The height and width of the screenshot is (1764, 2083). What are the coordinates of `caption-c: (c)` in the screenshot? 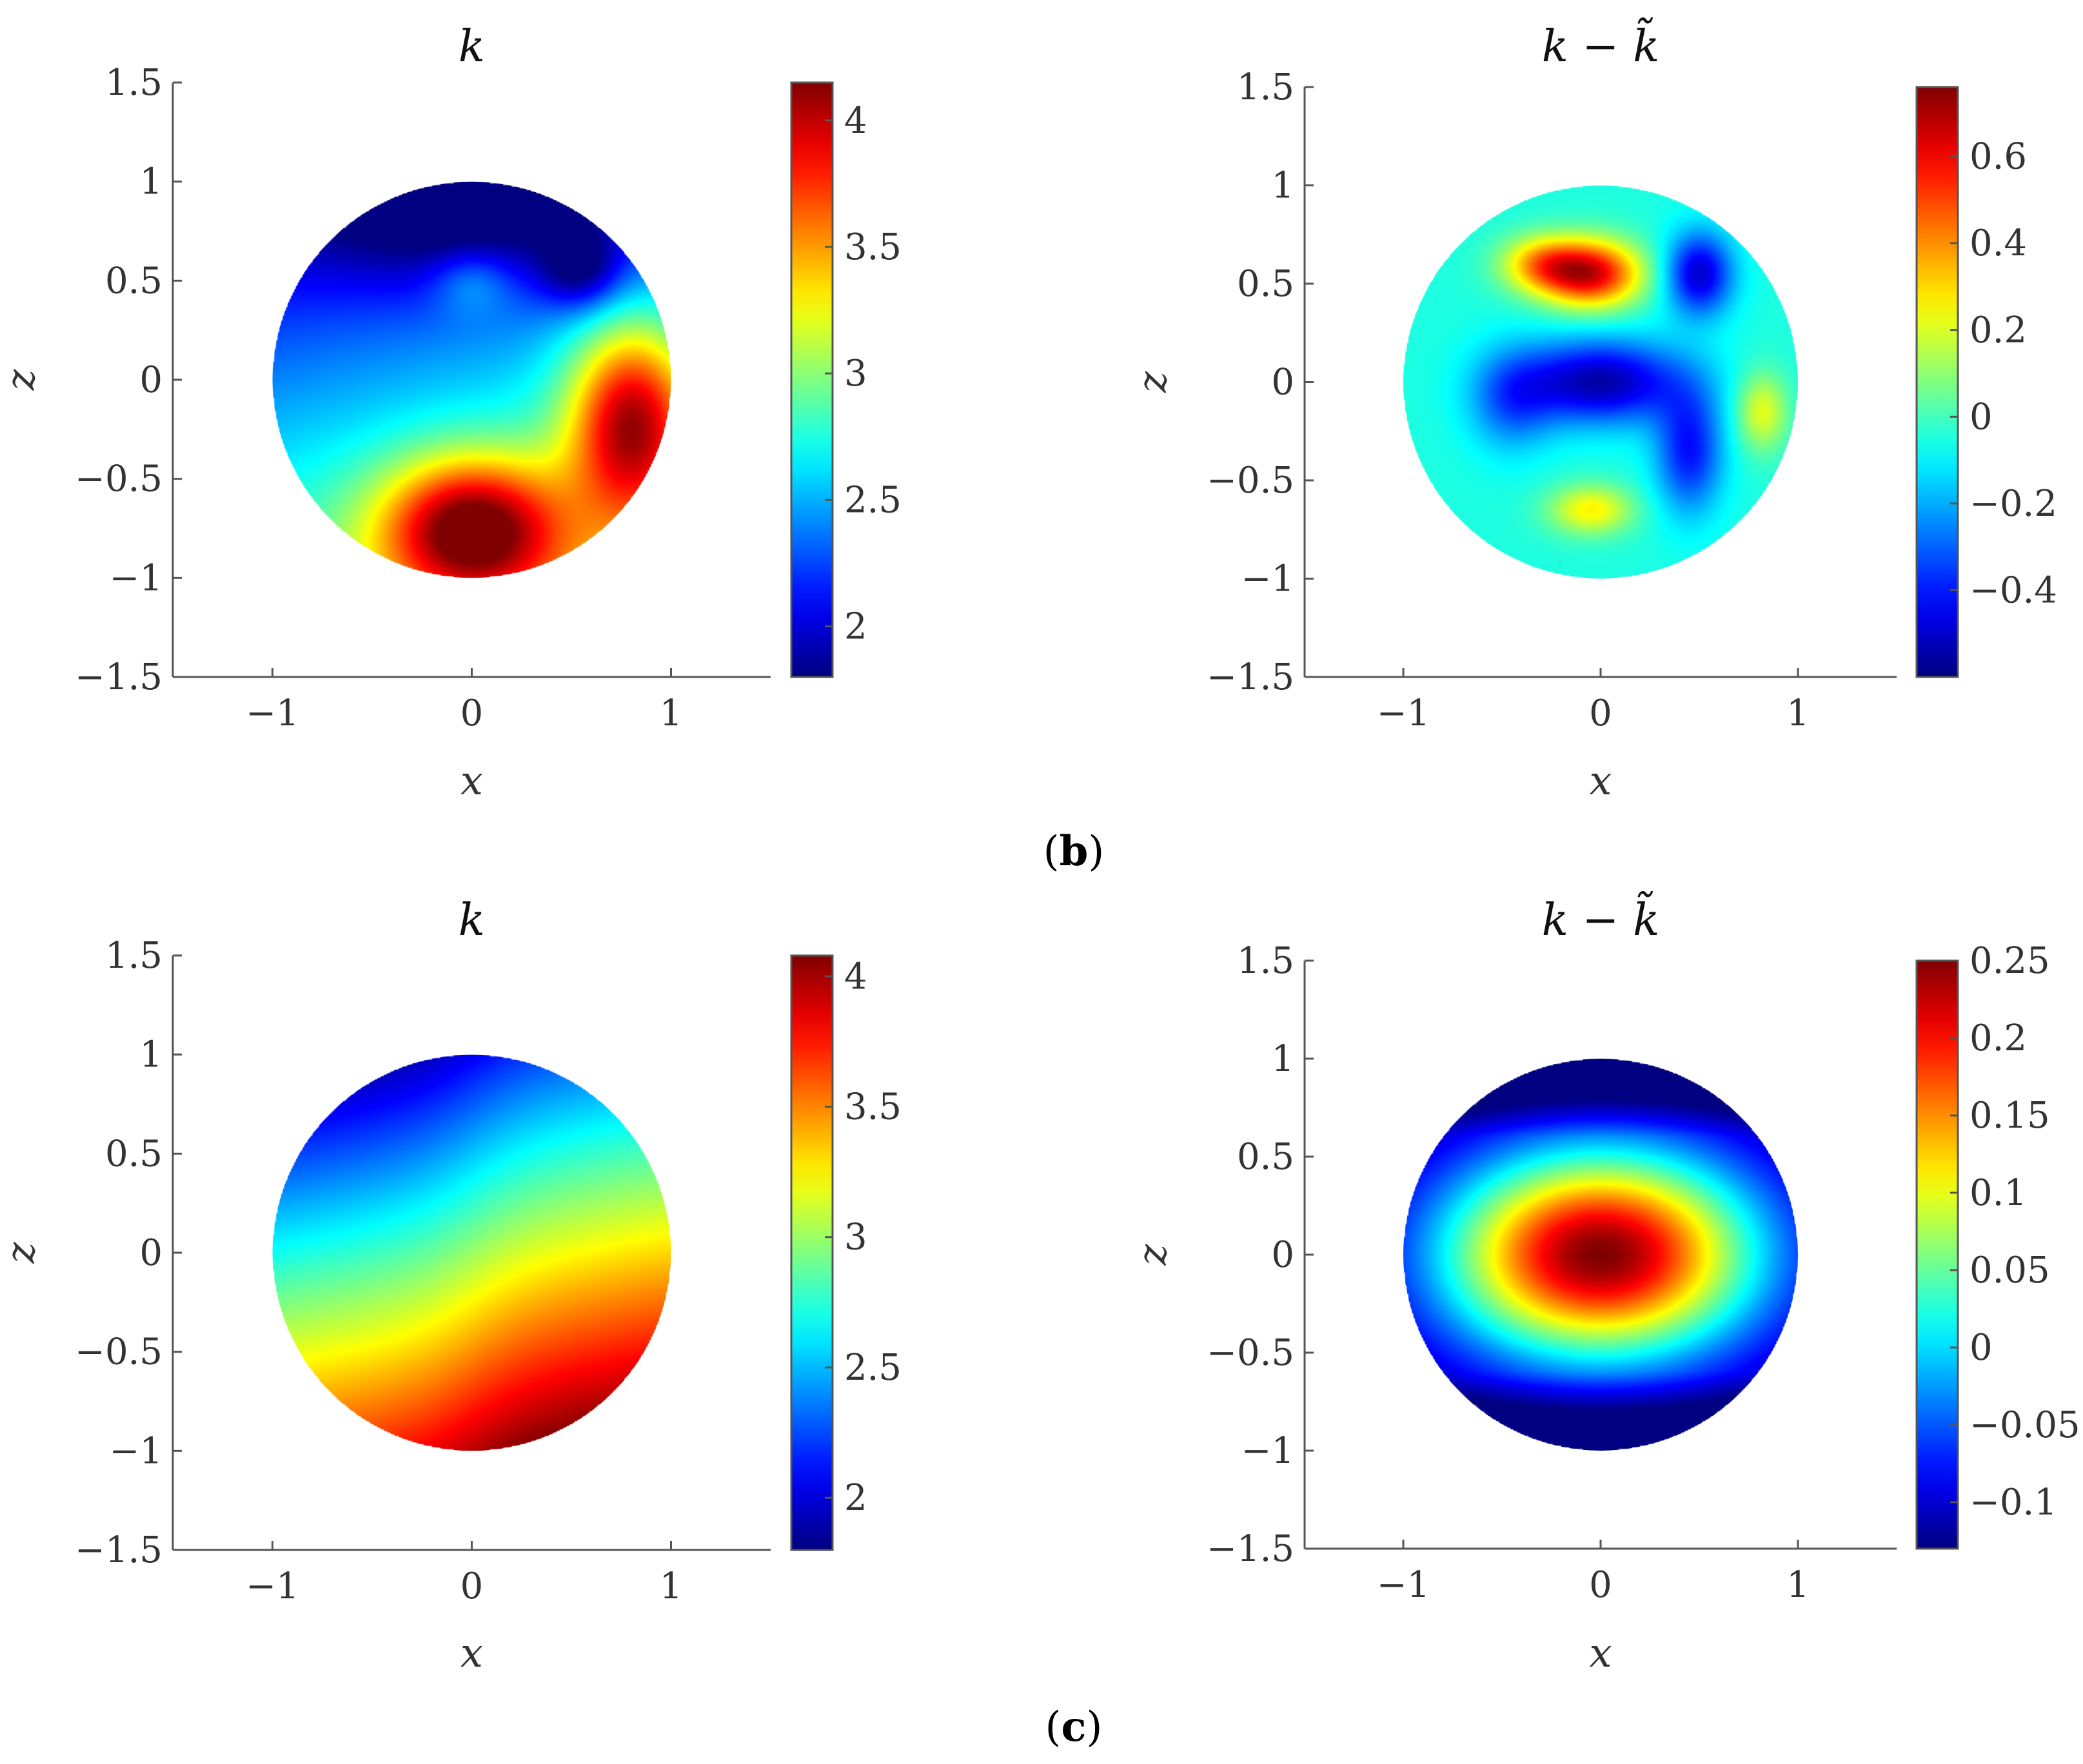 It's located at (1074, 1727).